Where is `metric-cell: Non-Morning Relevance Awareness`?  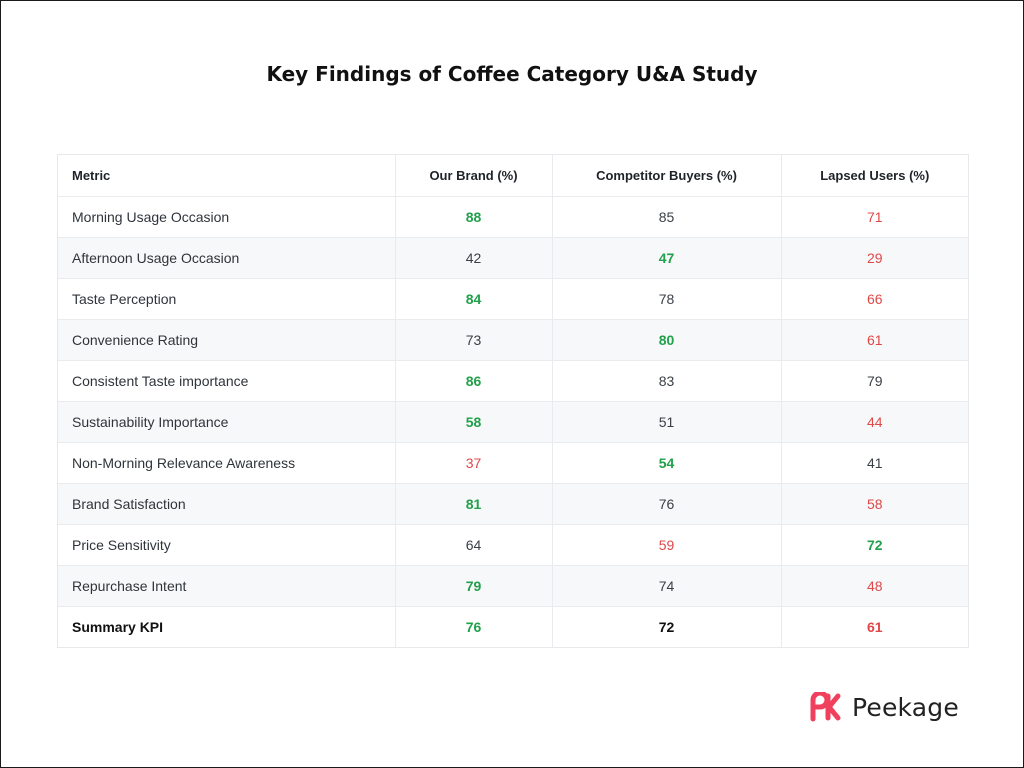
metric-cell: Non-Morning Relevance Awareness is located at coordinates (227, 463).